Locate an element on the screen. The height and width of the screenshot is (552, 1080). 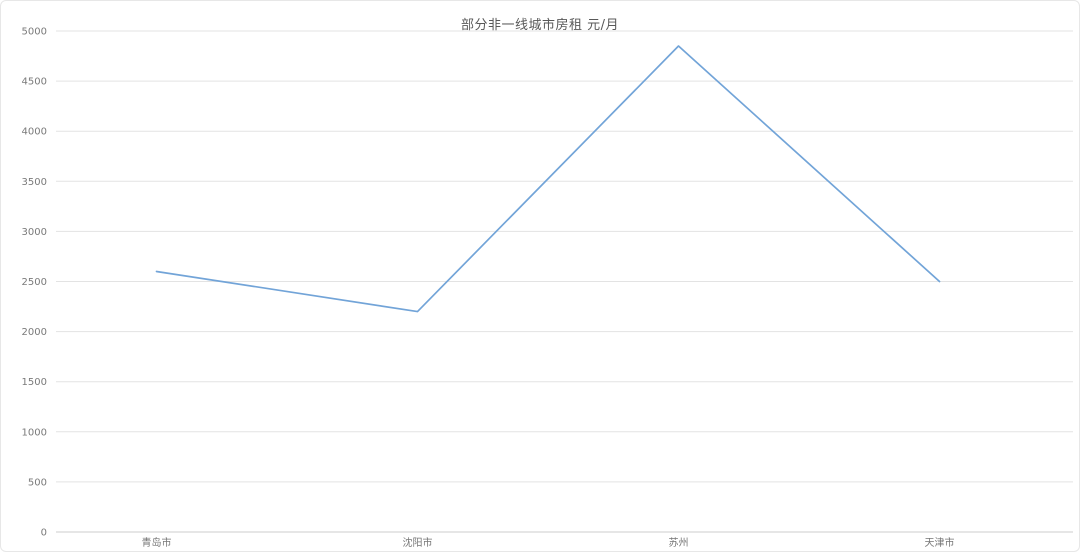
y-axis-label: 1000 is located at coordinates (34, 432).